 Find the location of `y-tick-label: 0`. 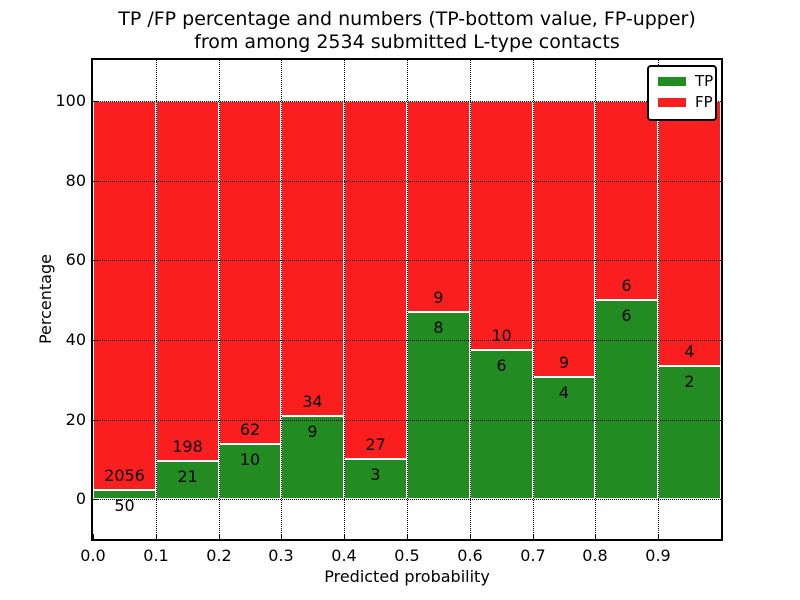

y-tick-label: 0 is located at coordinates (80, 499).